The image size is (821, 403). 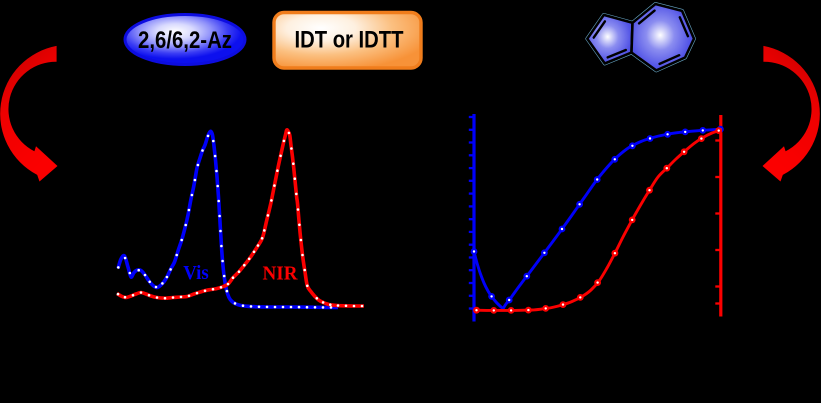 I want to click on svg-text: Vis, so click(x=196, y=273).